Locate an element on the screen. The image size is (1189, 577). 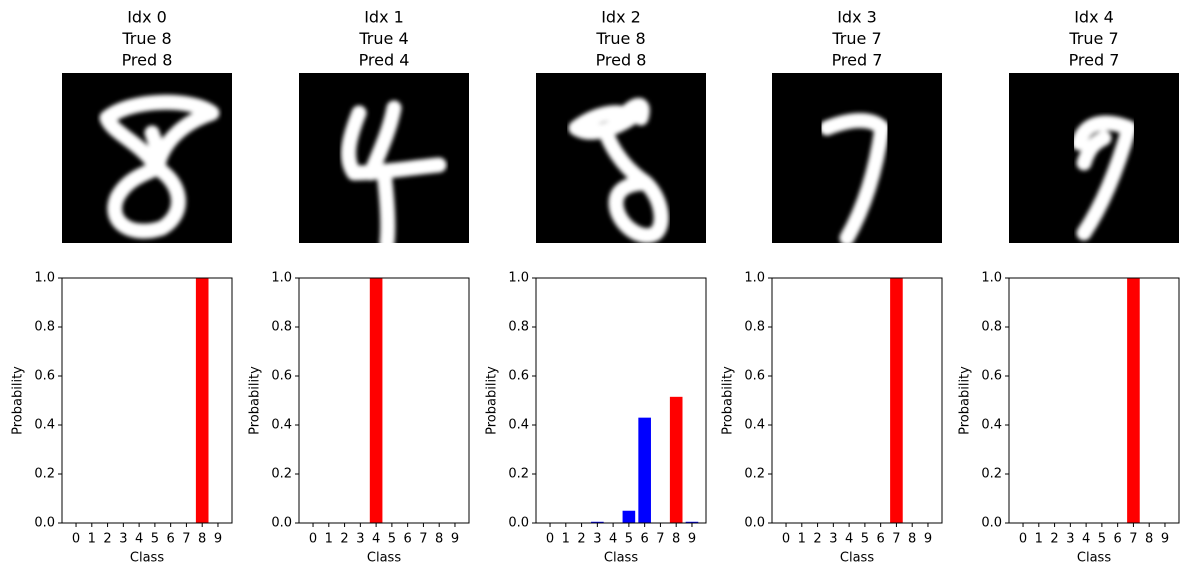
panel-title: Idx 2 is located at coordinates (621, 17).